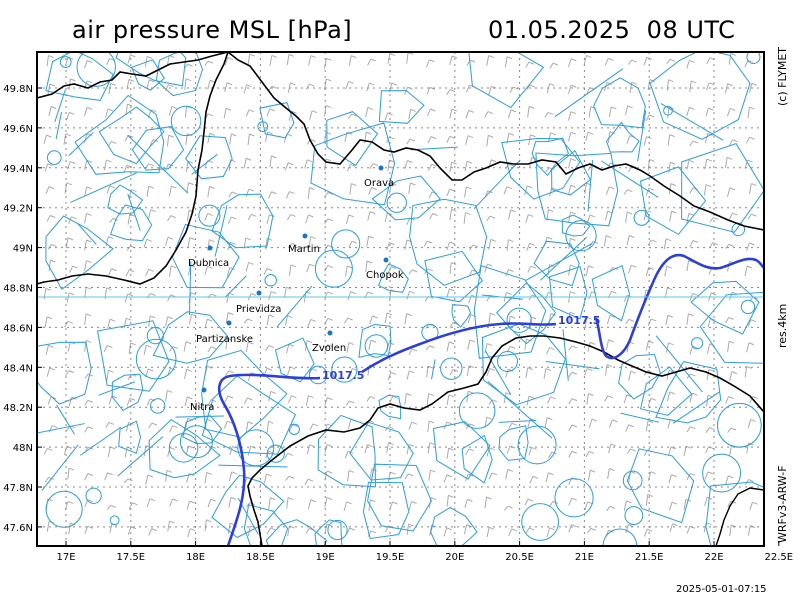  Describe the element at coordinates (18, 89) in the screenshot. I see `lat-tick-label: 49.8N` at that location.